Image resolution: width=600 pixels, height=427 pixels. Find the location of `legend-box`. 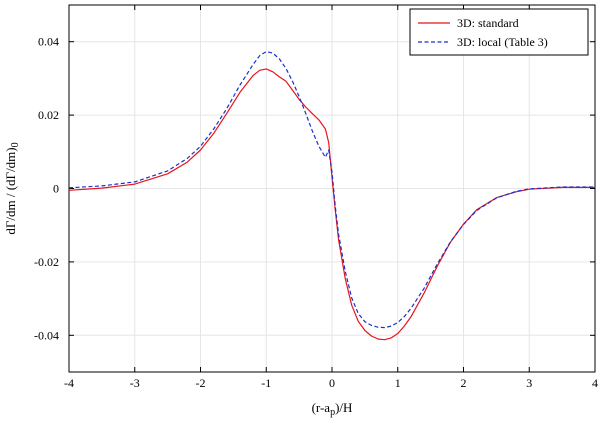

legend-box is located at coordinates (499, 32).